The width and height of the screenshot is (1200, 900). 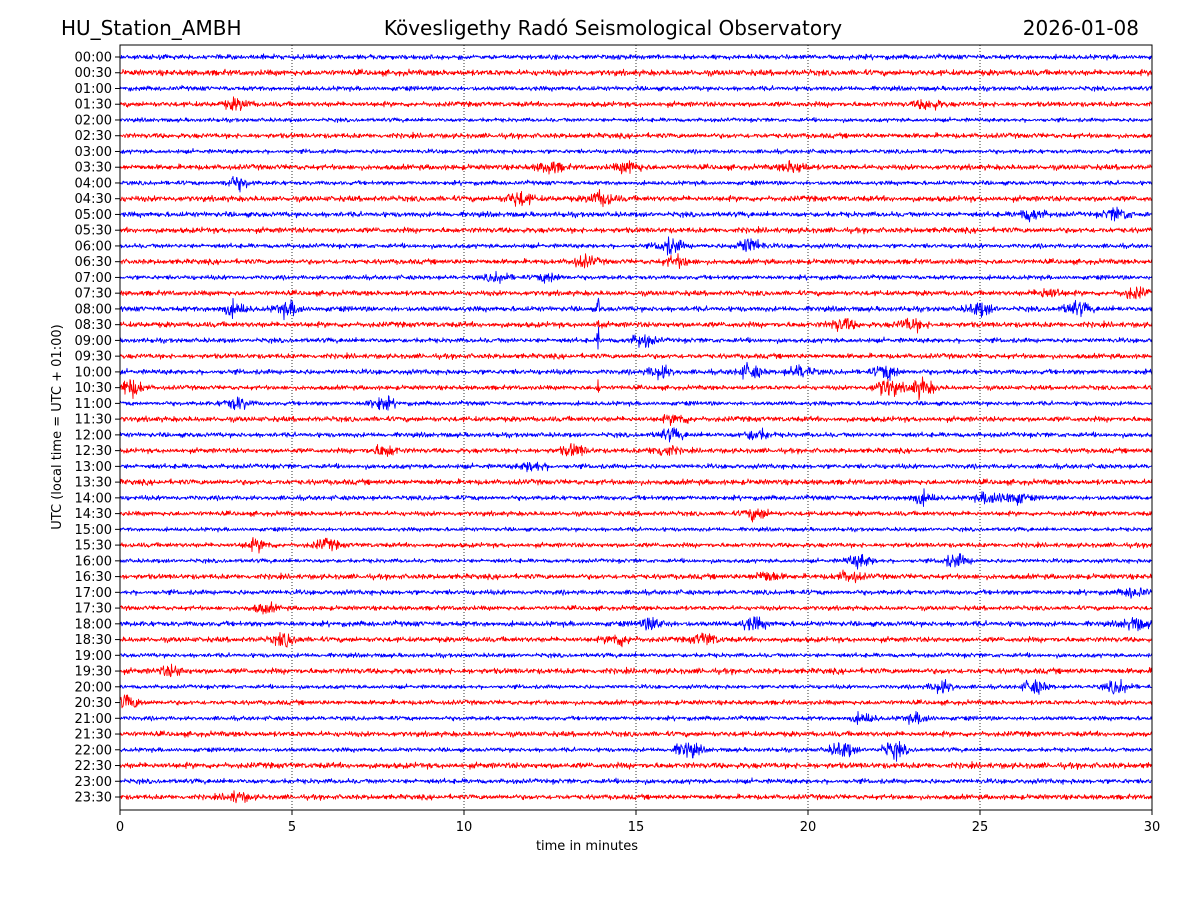 What do you see at coordinates (93, 420) in the screenshot?
I see `y-tick-label: 11:30` at bounding box center [93, 420].